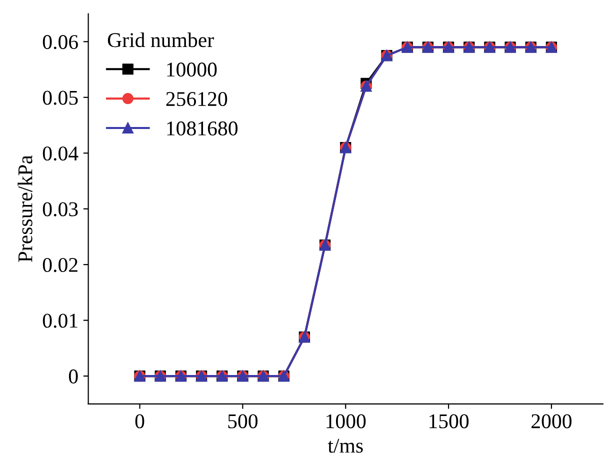 This screenshot has height=459, width=609. I want to click on y-tick-label: 0.06, so click(60, 42).